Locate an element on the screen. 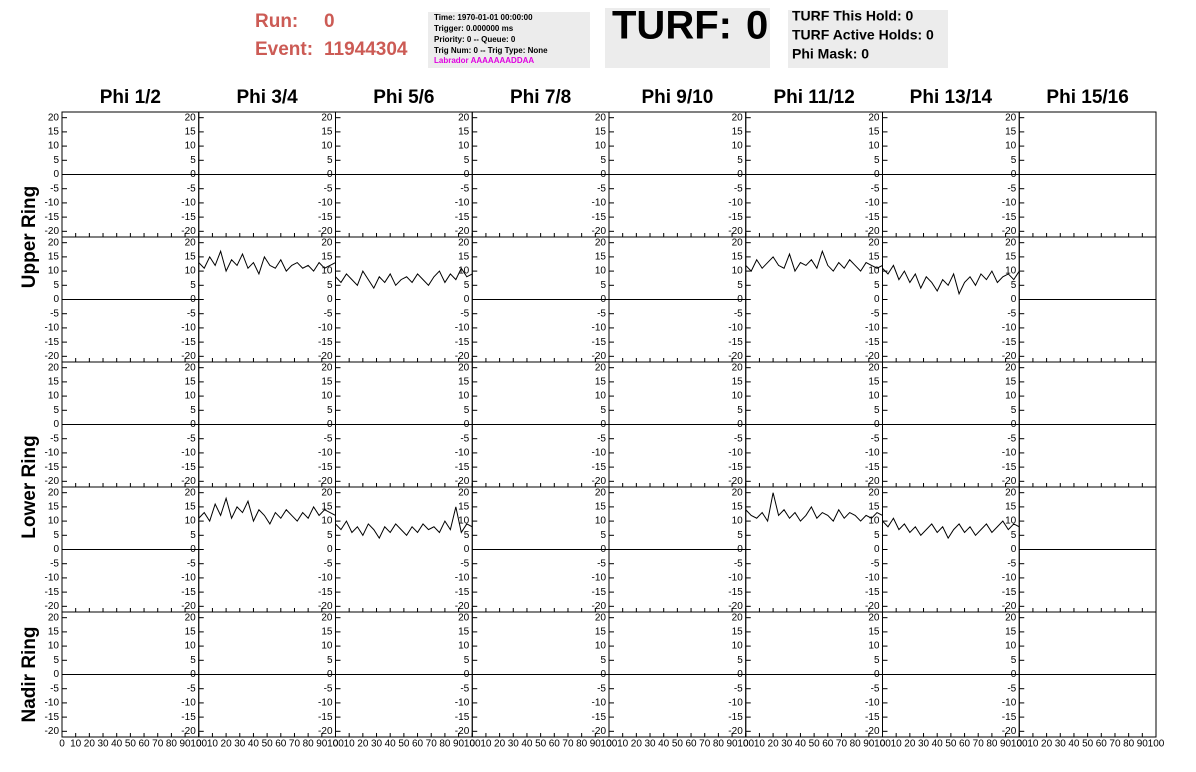  x-tick-label: 100 is located at coordinates (198, 744).